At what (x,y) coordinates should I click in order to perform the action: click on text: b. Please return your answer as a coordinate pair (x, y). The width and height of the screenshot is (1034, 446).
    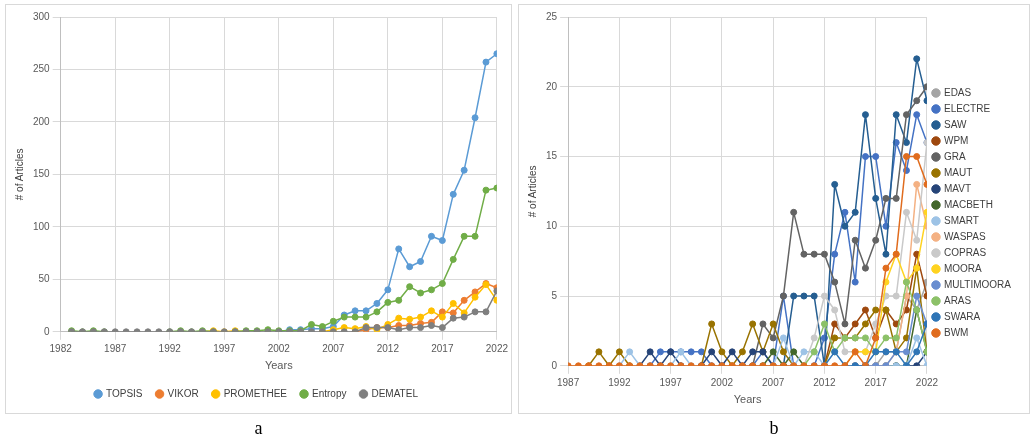
    Looking at the image, I should click on (774, 429).